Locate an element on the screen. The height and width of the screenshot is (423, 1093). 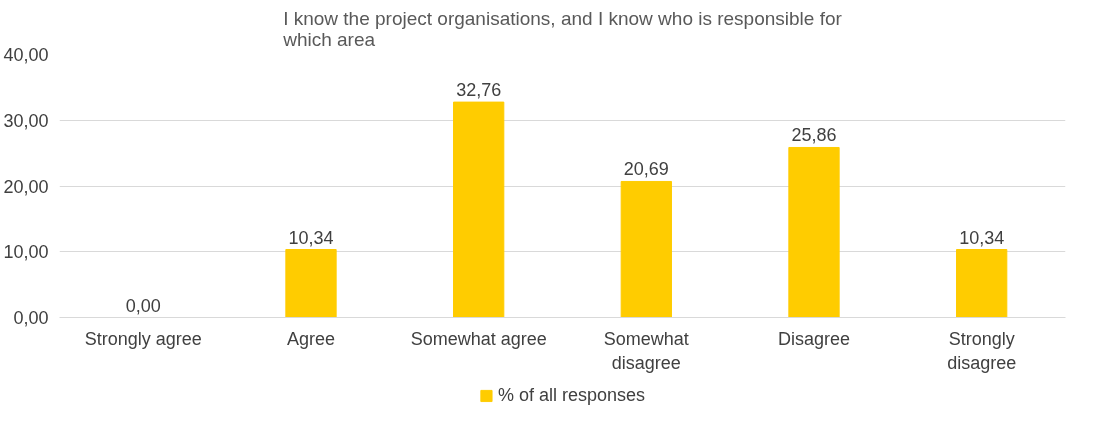
y-tick-label: 40,00 is located at coordinates (26, 55).